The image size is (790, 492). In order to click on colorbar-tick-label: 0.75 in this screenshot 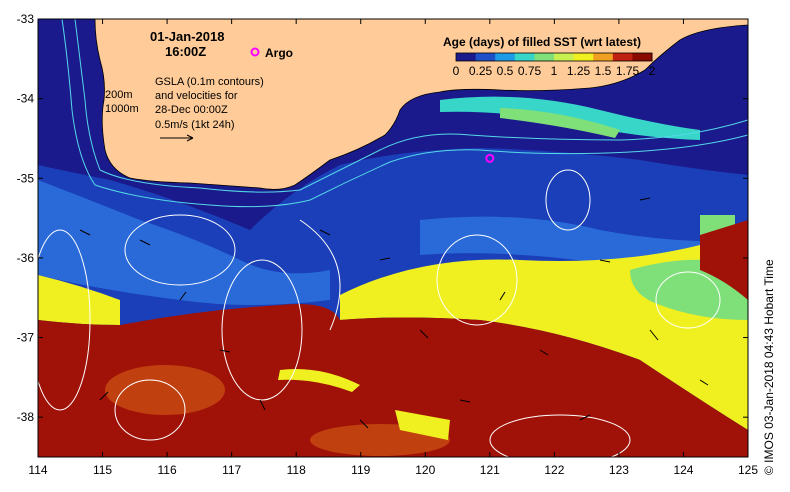, I will do `click(530, 71)`.